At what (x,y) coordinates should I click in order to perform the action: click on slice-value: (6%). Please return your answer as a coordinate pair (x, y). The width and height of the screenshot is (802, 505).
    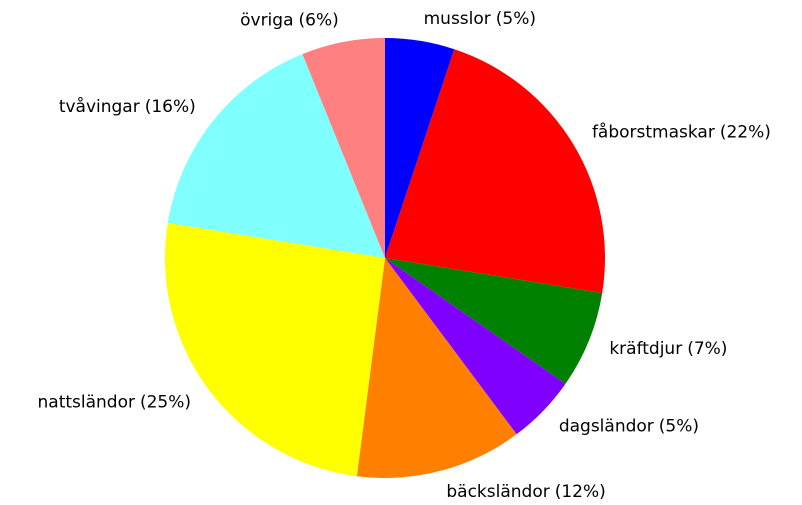
    Looking at the image, I should click on (319, 20).